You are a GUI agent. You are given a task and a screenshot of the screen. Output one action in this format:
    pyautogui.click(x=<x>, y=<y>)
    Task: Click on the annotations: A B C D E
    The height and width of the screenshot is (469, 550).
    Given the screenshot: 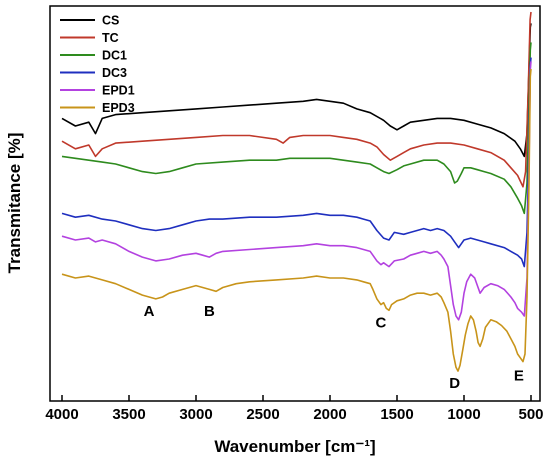 What is the action you would take?
    pyautogui.click(x=334, y=347)
    